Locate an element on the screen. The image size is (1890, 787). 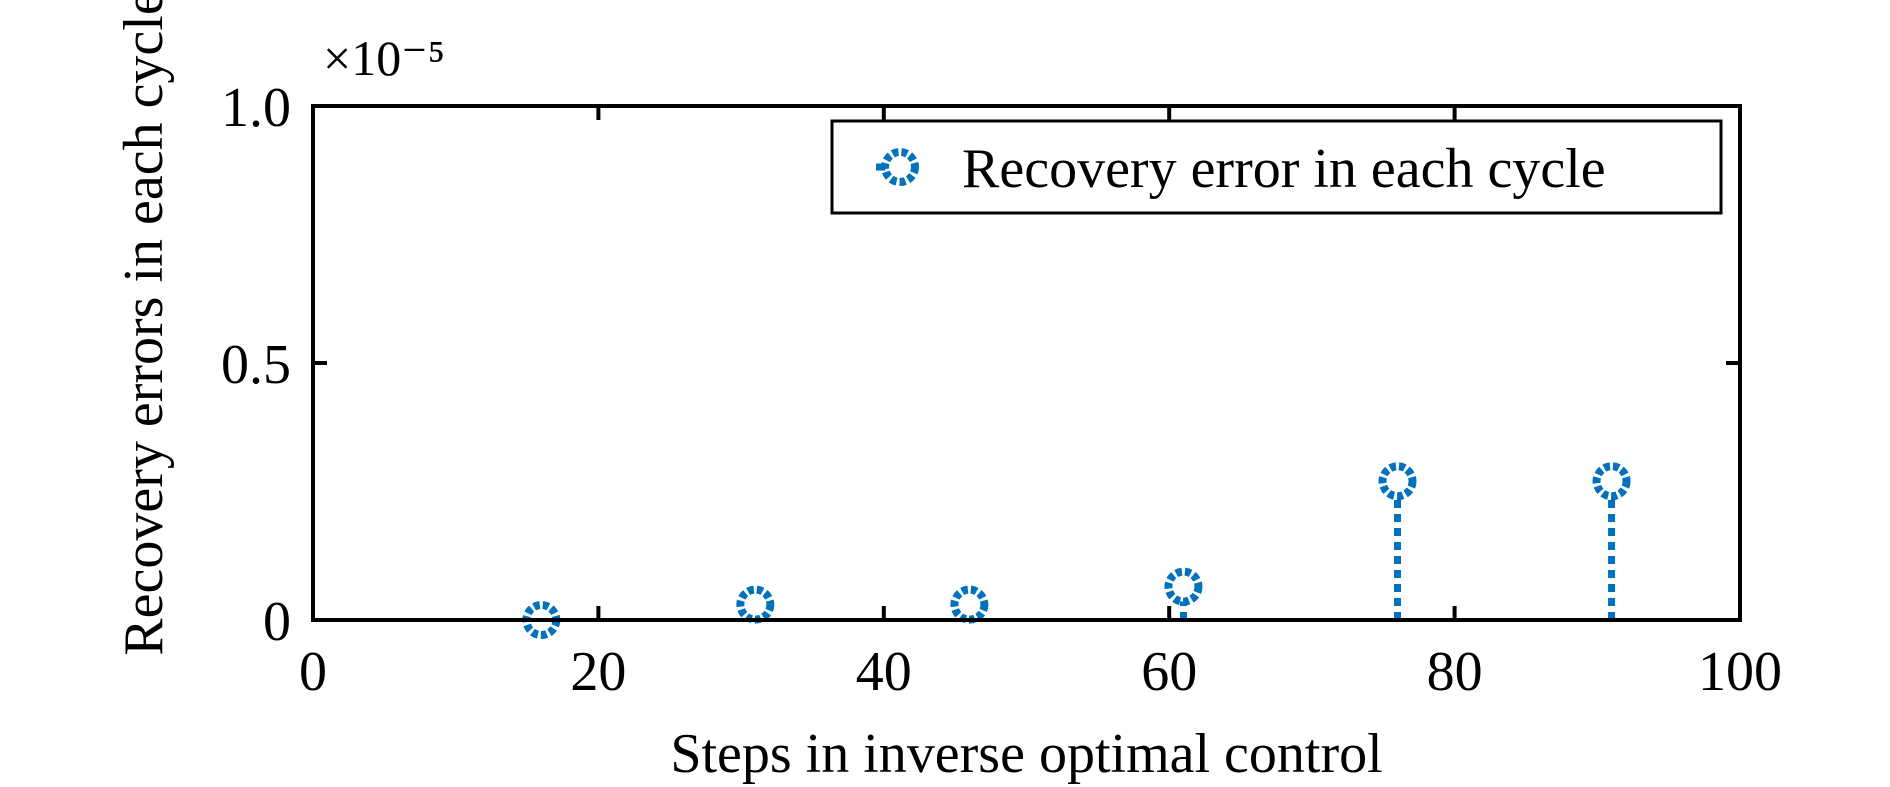
y-tick-label: 1.0 is located at coordinates (256, 108).